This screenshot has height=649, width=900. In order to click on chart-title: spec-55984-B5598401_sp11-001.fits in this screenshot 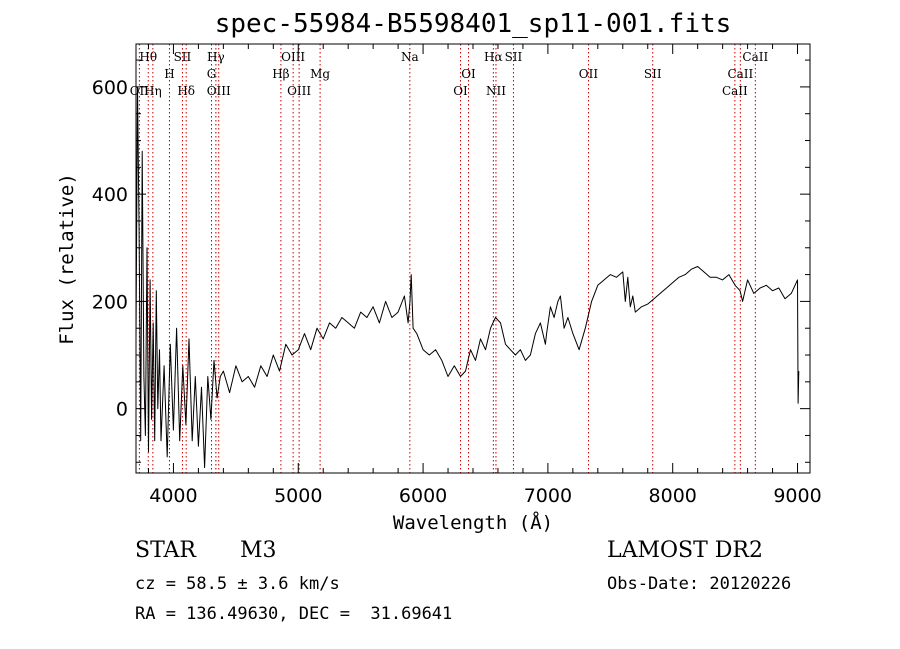, I will do `click(473, 24)`.